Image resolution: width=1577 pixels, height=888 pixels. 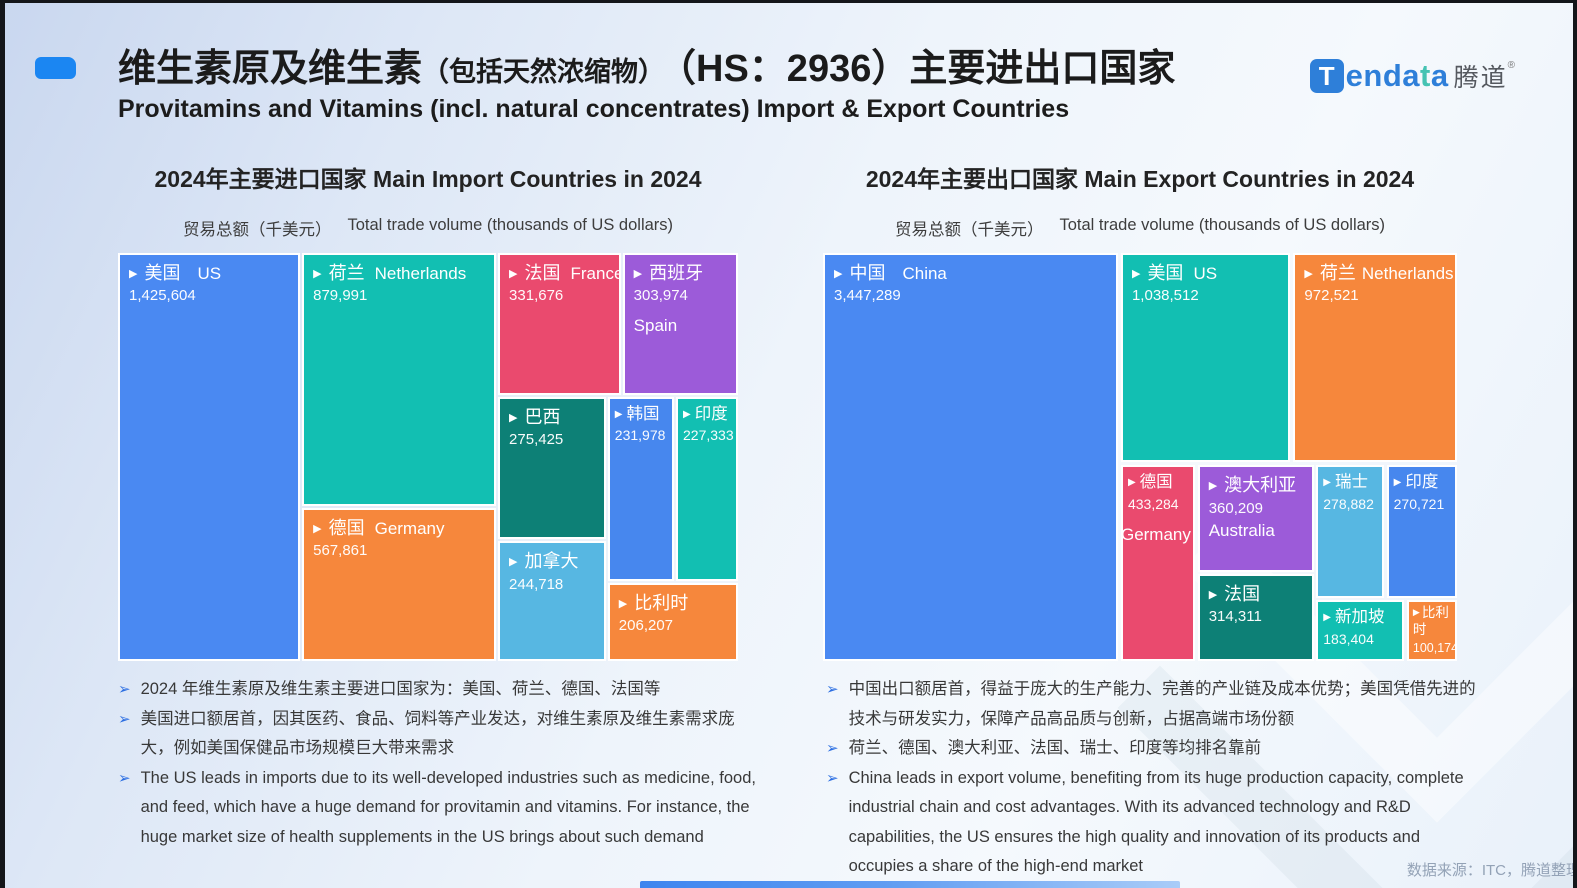 What do you see at coordinates (1260, 485) in the screenshot?
I see `tile-name-zh: 澳大利亚` at bounding box center [1260, 485].